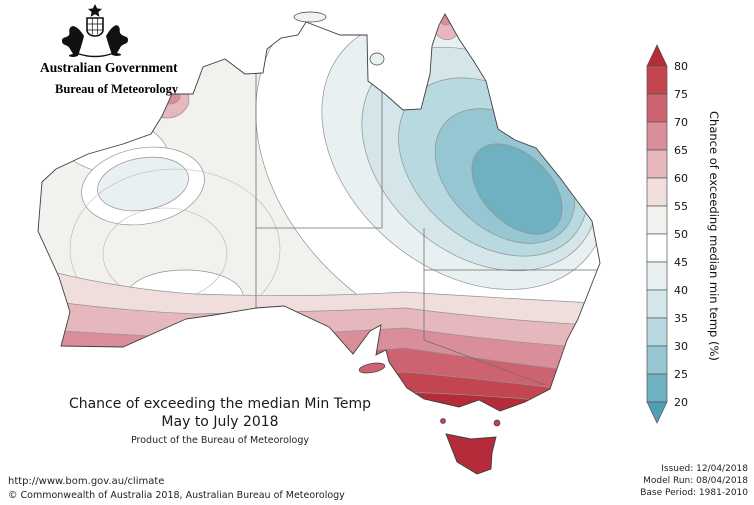  Describe the element at coordinates (443, 421) in the screenshot. I see `island-king` at that location.